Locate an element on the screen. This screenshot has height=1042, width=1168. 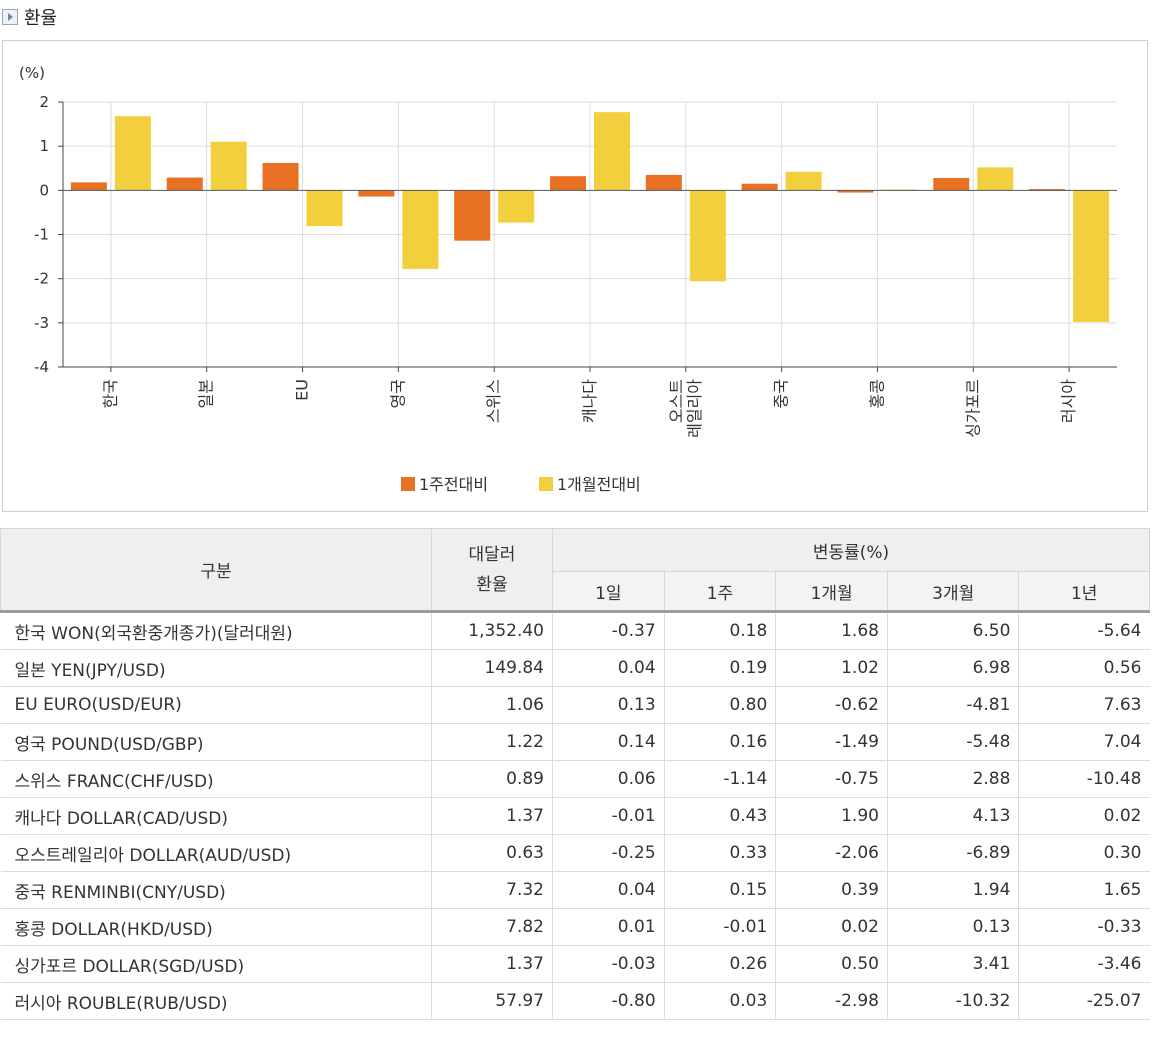
x-tick-label: 스위스 is located at coordinates (493, 401).